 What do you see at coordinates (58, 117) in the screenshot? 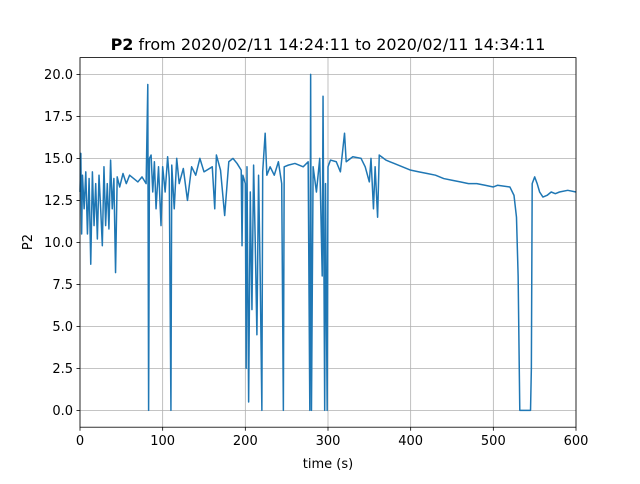
I see `y-tick-label: 17.5` at bounding box center [58, 117].